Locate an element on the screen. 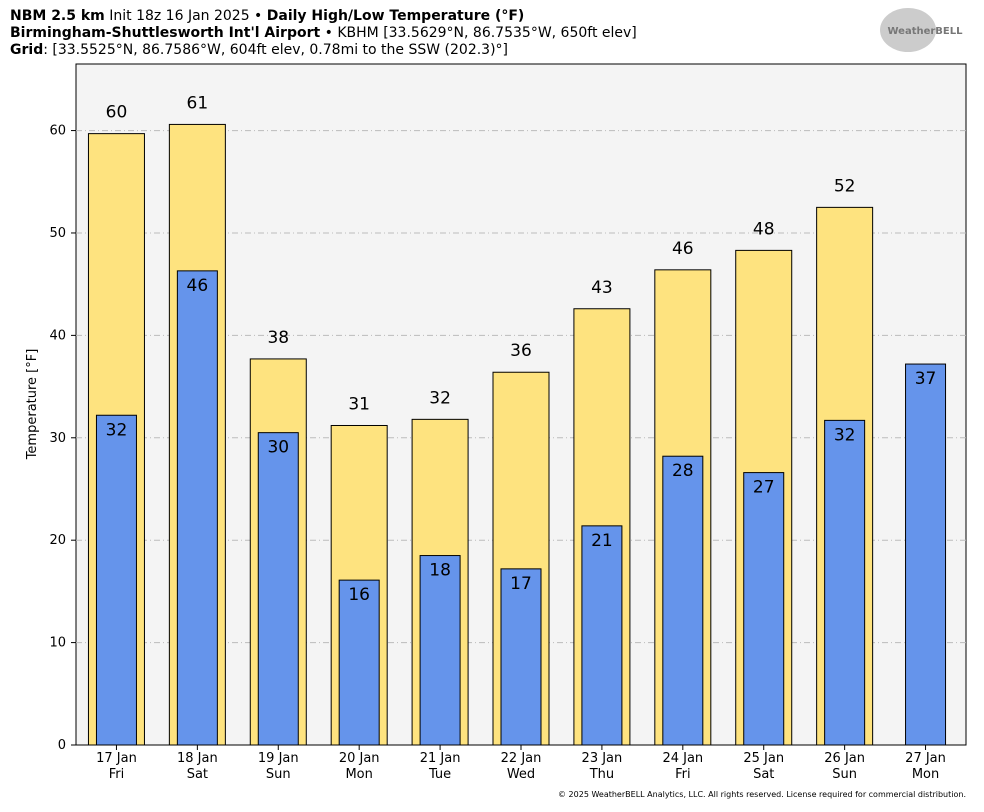  model: NBM 2.5 km is located at coordinates (57, 16).